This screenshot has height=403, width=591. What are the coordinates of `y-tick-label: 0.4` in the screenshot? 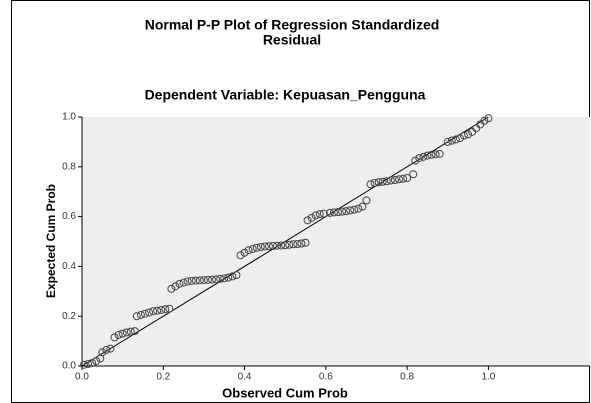 It's located at (69, 266).